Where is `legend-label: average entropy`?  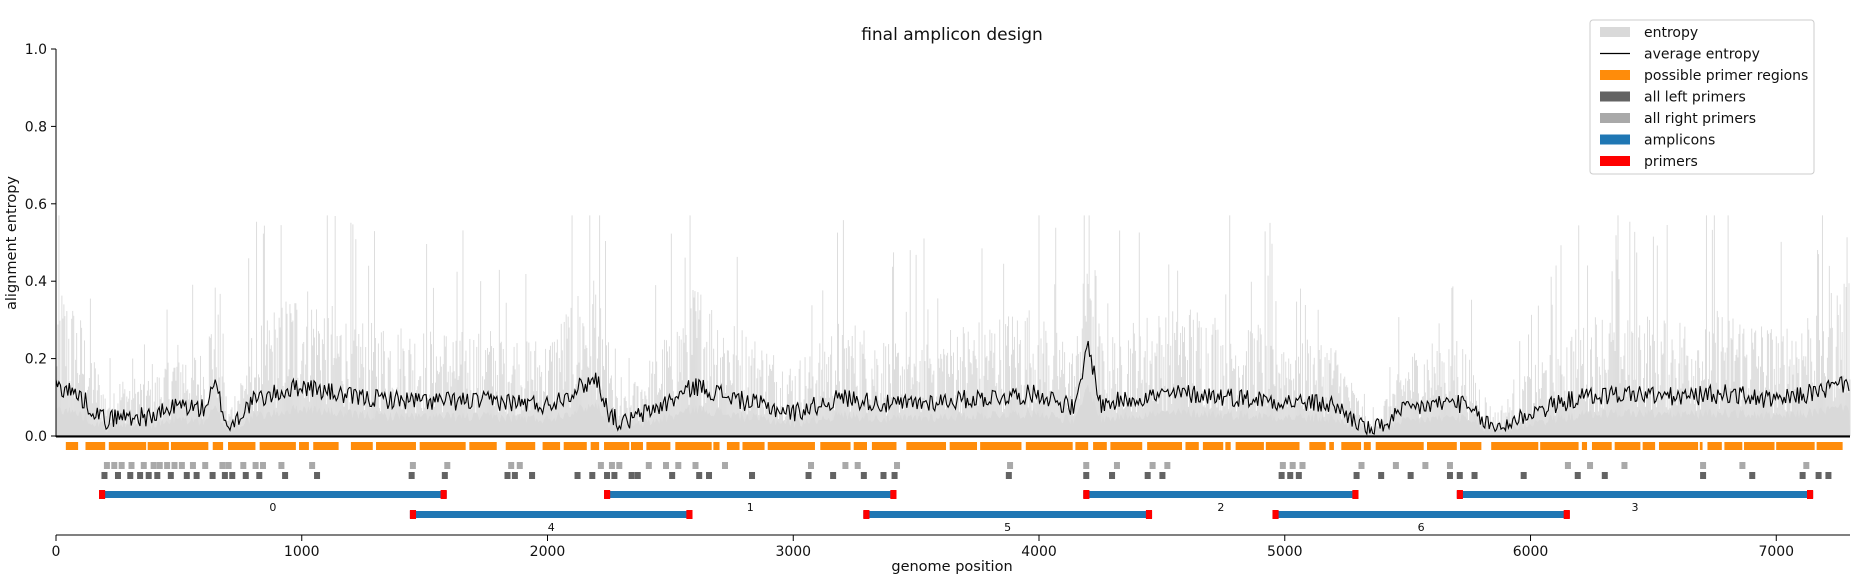 legend-label: average entropy is located at coordinates (1702, 55).